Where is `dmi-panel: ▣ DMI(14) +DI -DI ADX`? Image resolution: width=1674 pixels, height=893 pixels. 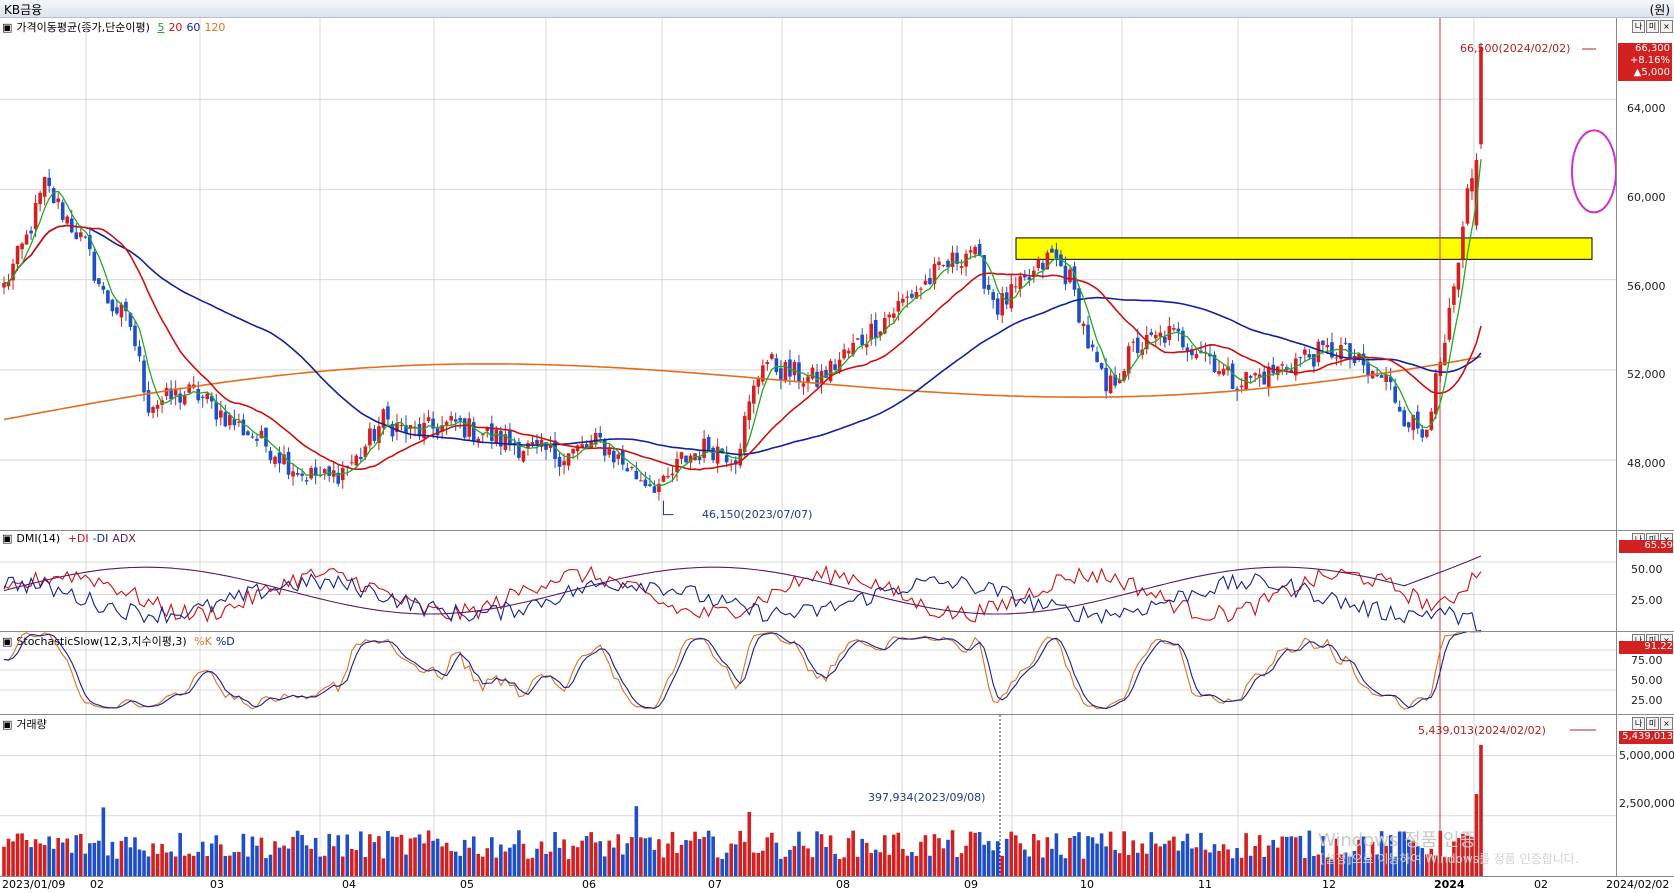 dmi-panel: ▣ DMI(14) +DI -DI ADX is located at coordinates (808, 581).